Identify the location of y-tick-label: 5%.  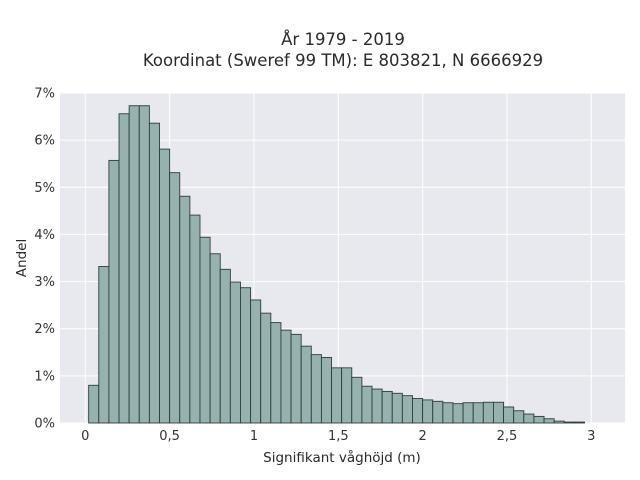
(44, 188).